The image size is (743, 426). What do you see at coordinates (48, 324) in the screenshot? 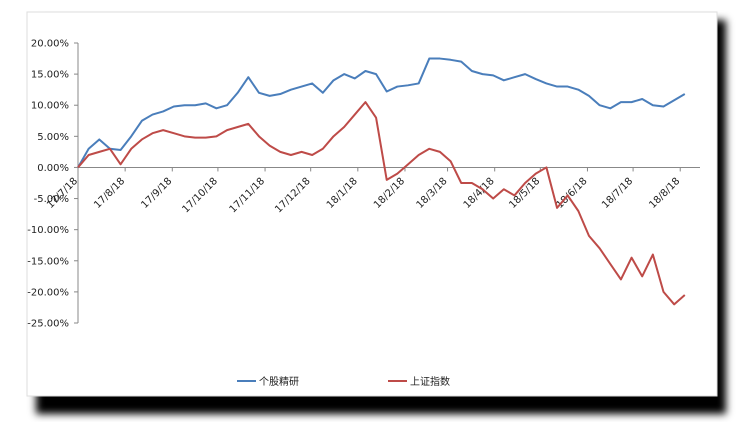
I see `y-tick-label: -25.00%` at bounding box center [48, 324].